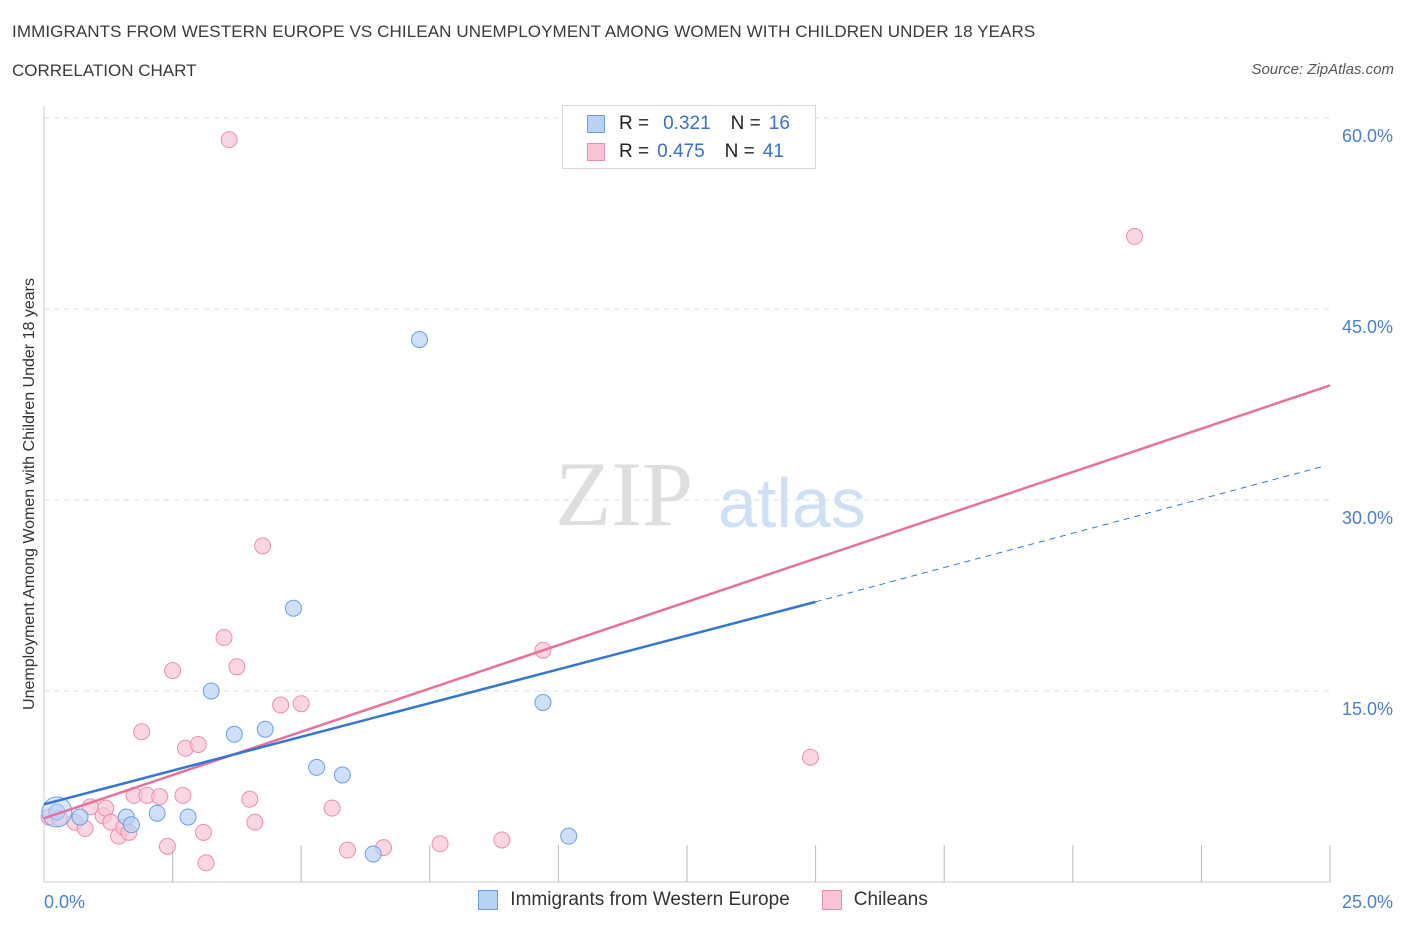  Describe the element at coordinates (1367, 422) in the screenshot. I see `y-tick-labels: 15.0% 30.0% 45.0% 60.0%` at that location.